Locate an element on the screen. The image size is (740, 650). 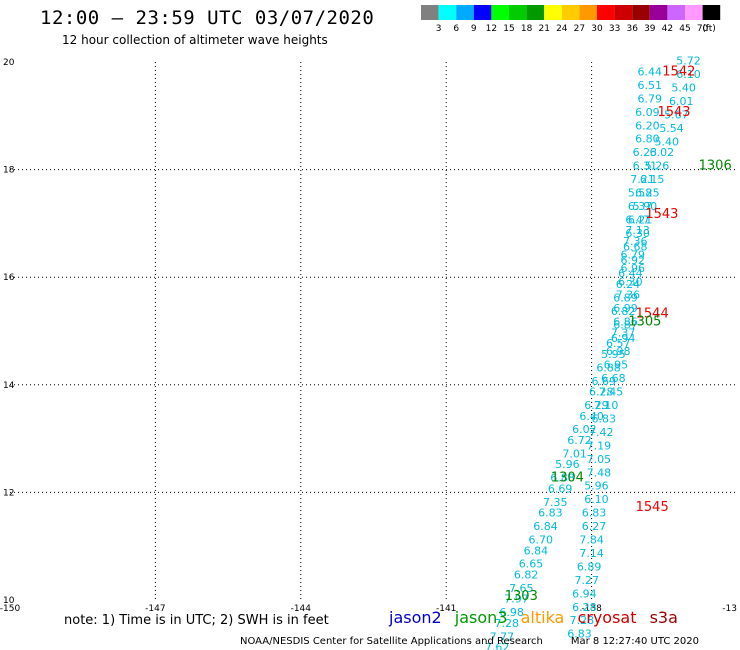
wave-height-value: 6.83 is located at coordinates (579, 634).